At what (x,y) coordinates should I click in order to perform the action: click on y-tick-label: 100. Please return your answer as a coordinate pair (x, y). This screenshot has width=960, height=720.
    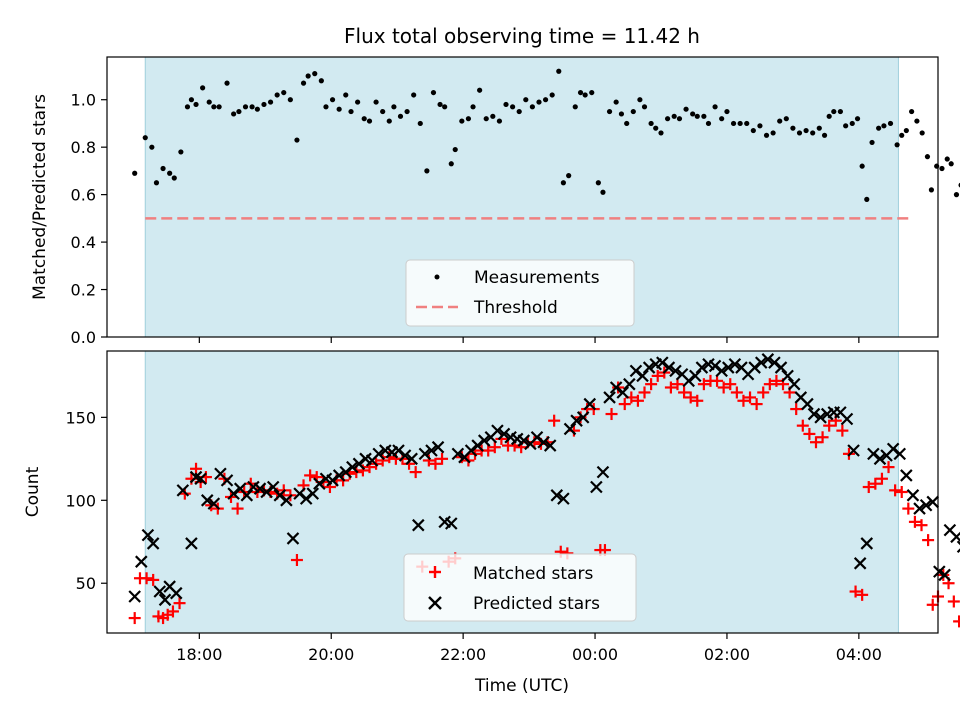
    Looking at the image, I should click on (80, 500).